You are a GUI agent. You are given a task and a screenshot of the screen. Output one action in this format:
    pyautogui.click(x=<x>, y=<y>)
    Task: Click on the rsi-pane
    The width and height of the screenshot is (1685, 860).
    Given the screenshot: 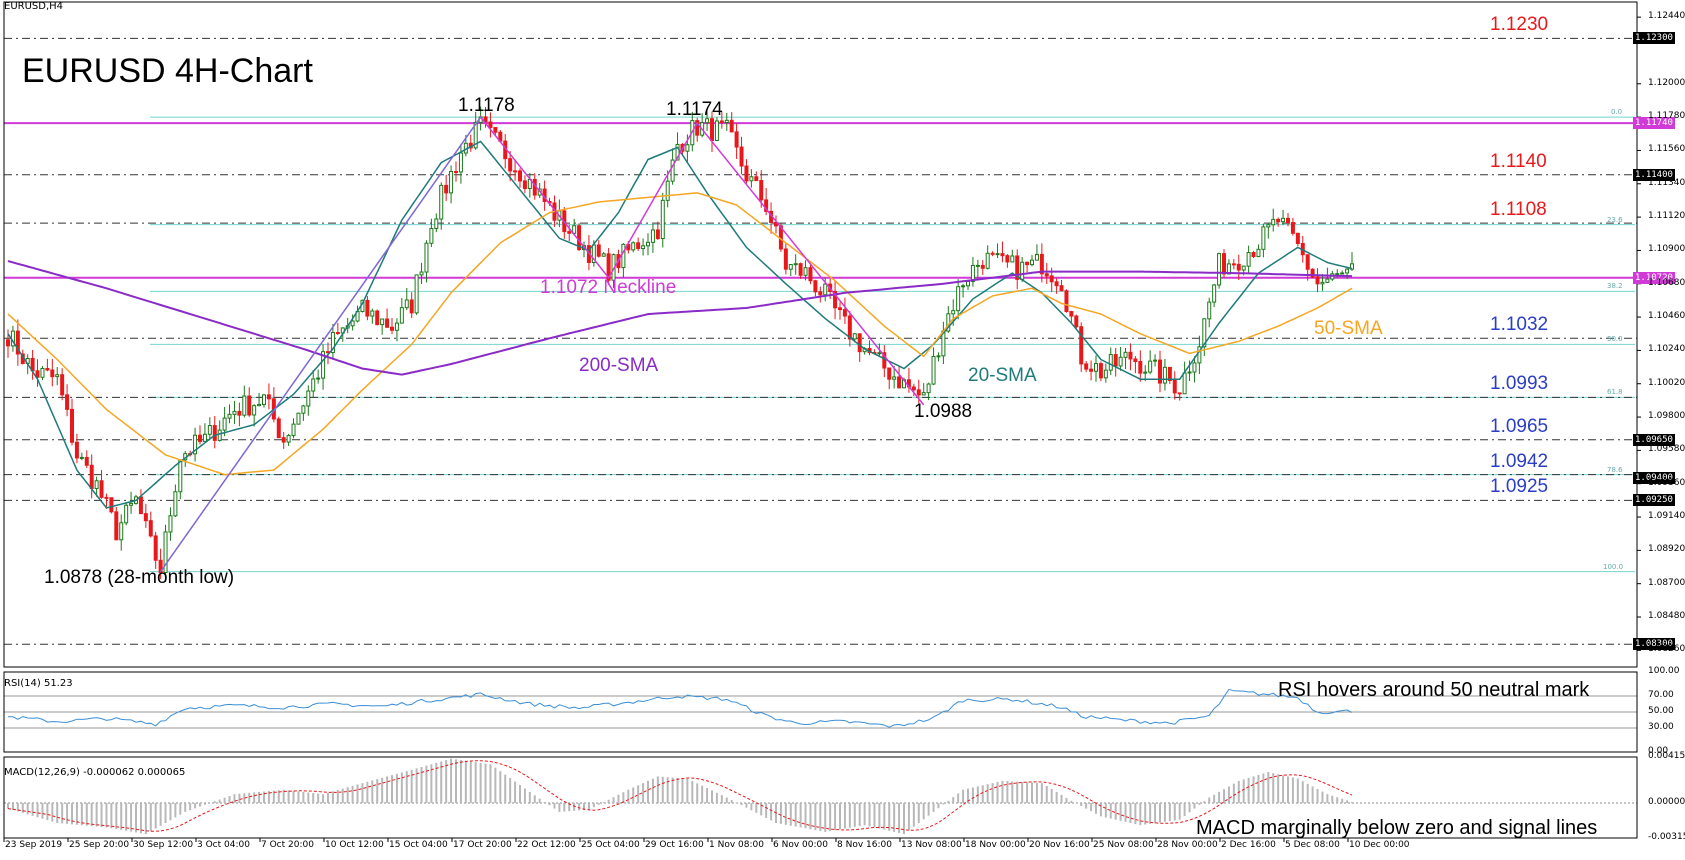 What is the action you would take?
    pyautogui.click(x=820, y=708)
    